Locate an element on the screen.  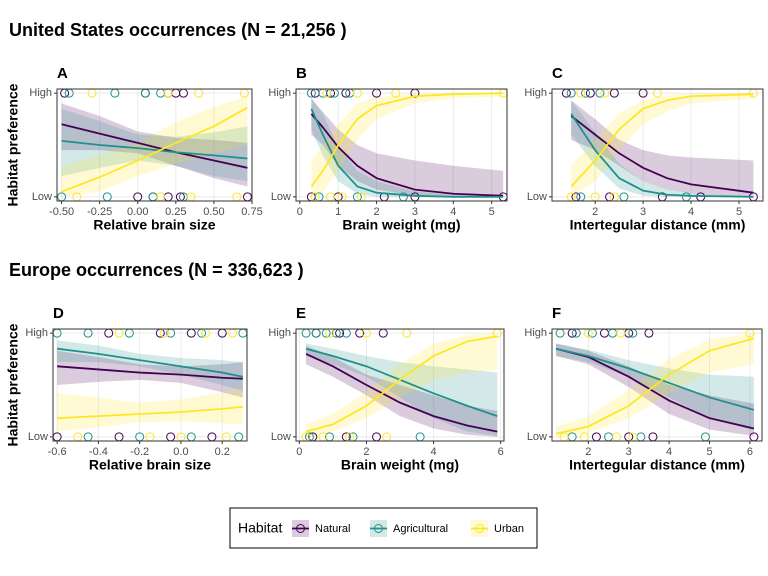
legend-label: Urban is located at coordinates (509, 529).